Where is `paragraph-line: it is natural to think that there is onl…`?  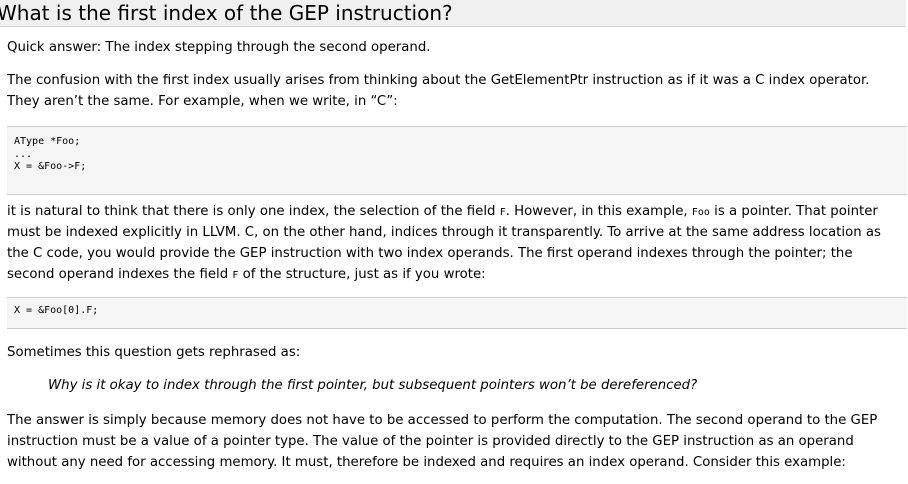
paragraph-line: it is natural to think that there is onl… is located at coordinates (457, 212).